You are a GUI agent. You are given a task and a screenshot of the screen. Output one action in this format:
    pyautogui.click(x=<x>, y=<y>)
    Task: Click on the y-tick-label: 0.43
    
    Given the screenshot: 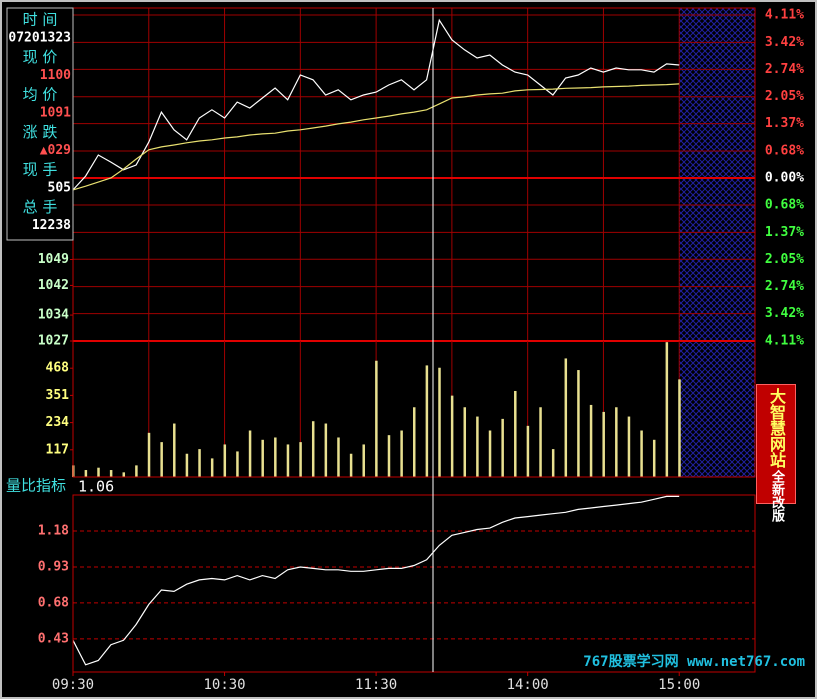 What is the action you would take?
    pyautogui.click(x=53, y=638)
    